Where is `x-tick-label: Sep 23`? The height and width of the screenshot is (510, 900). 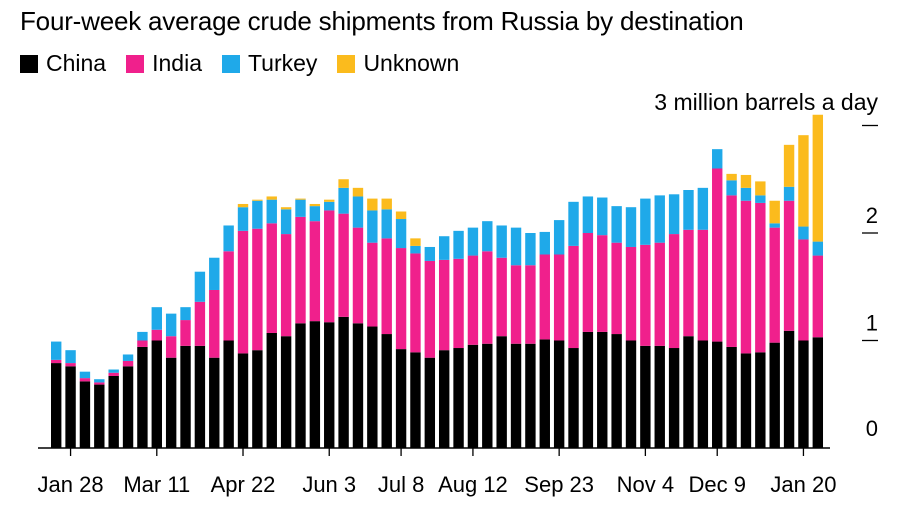
x-tick-label: Sep 23 is located at coordinates (559, 484).